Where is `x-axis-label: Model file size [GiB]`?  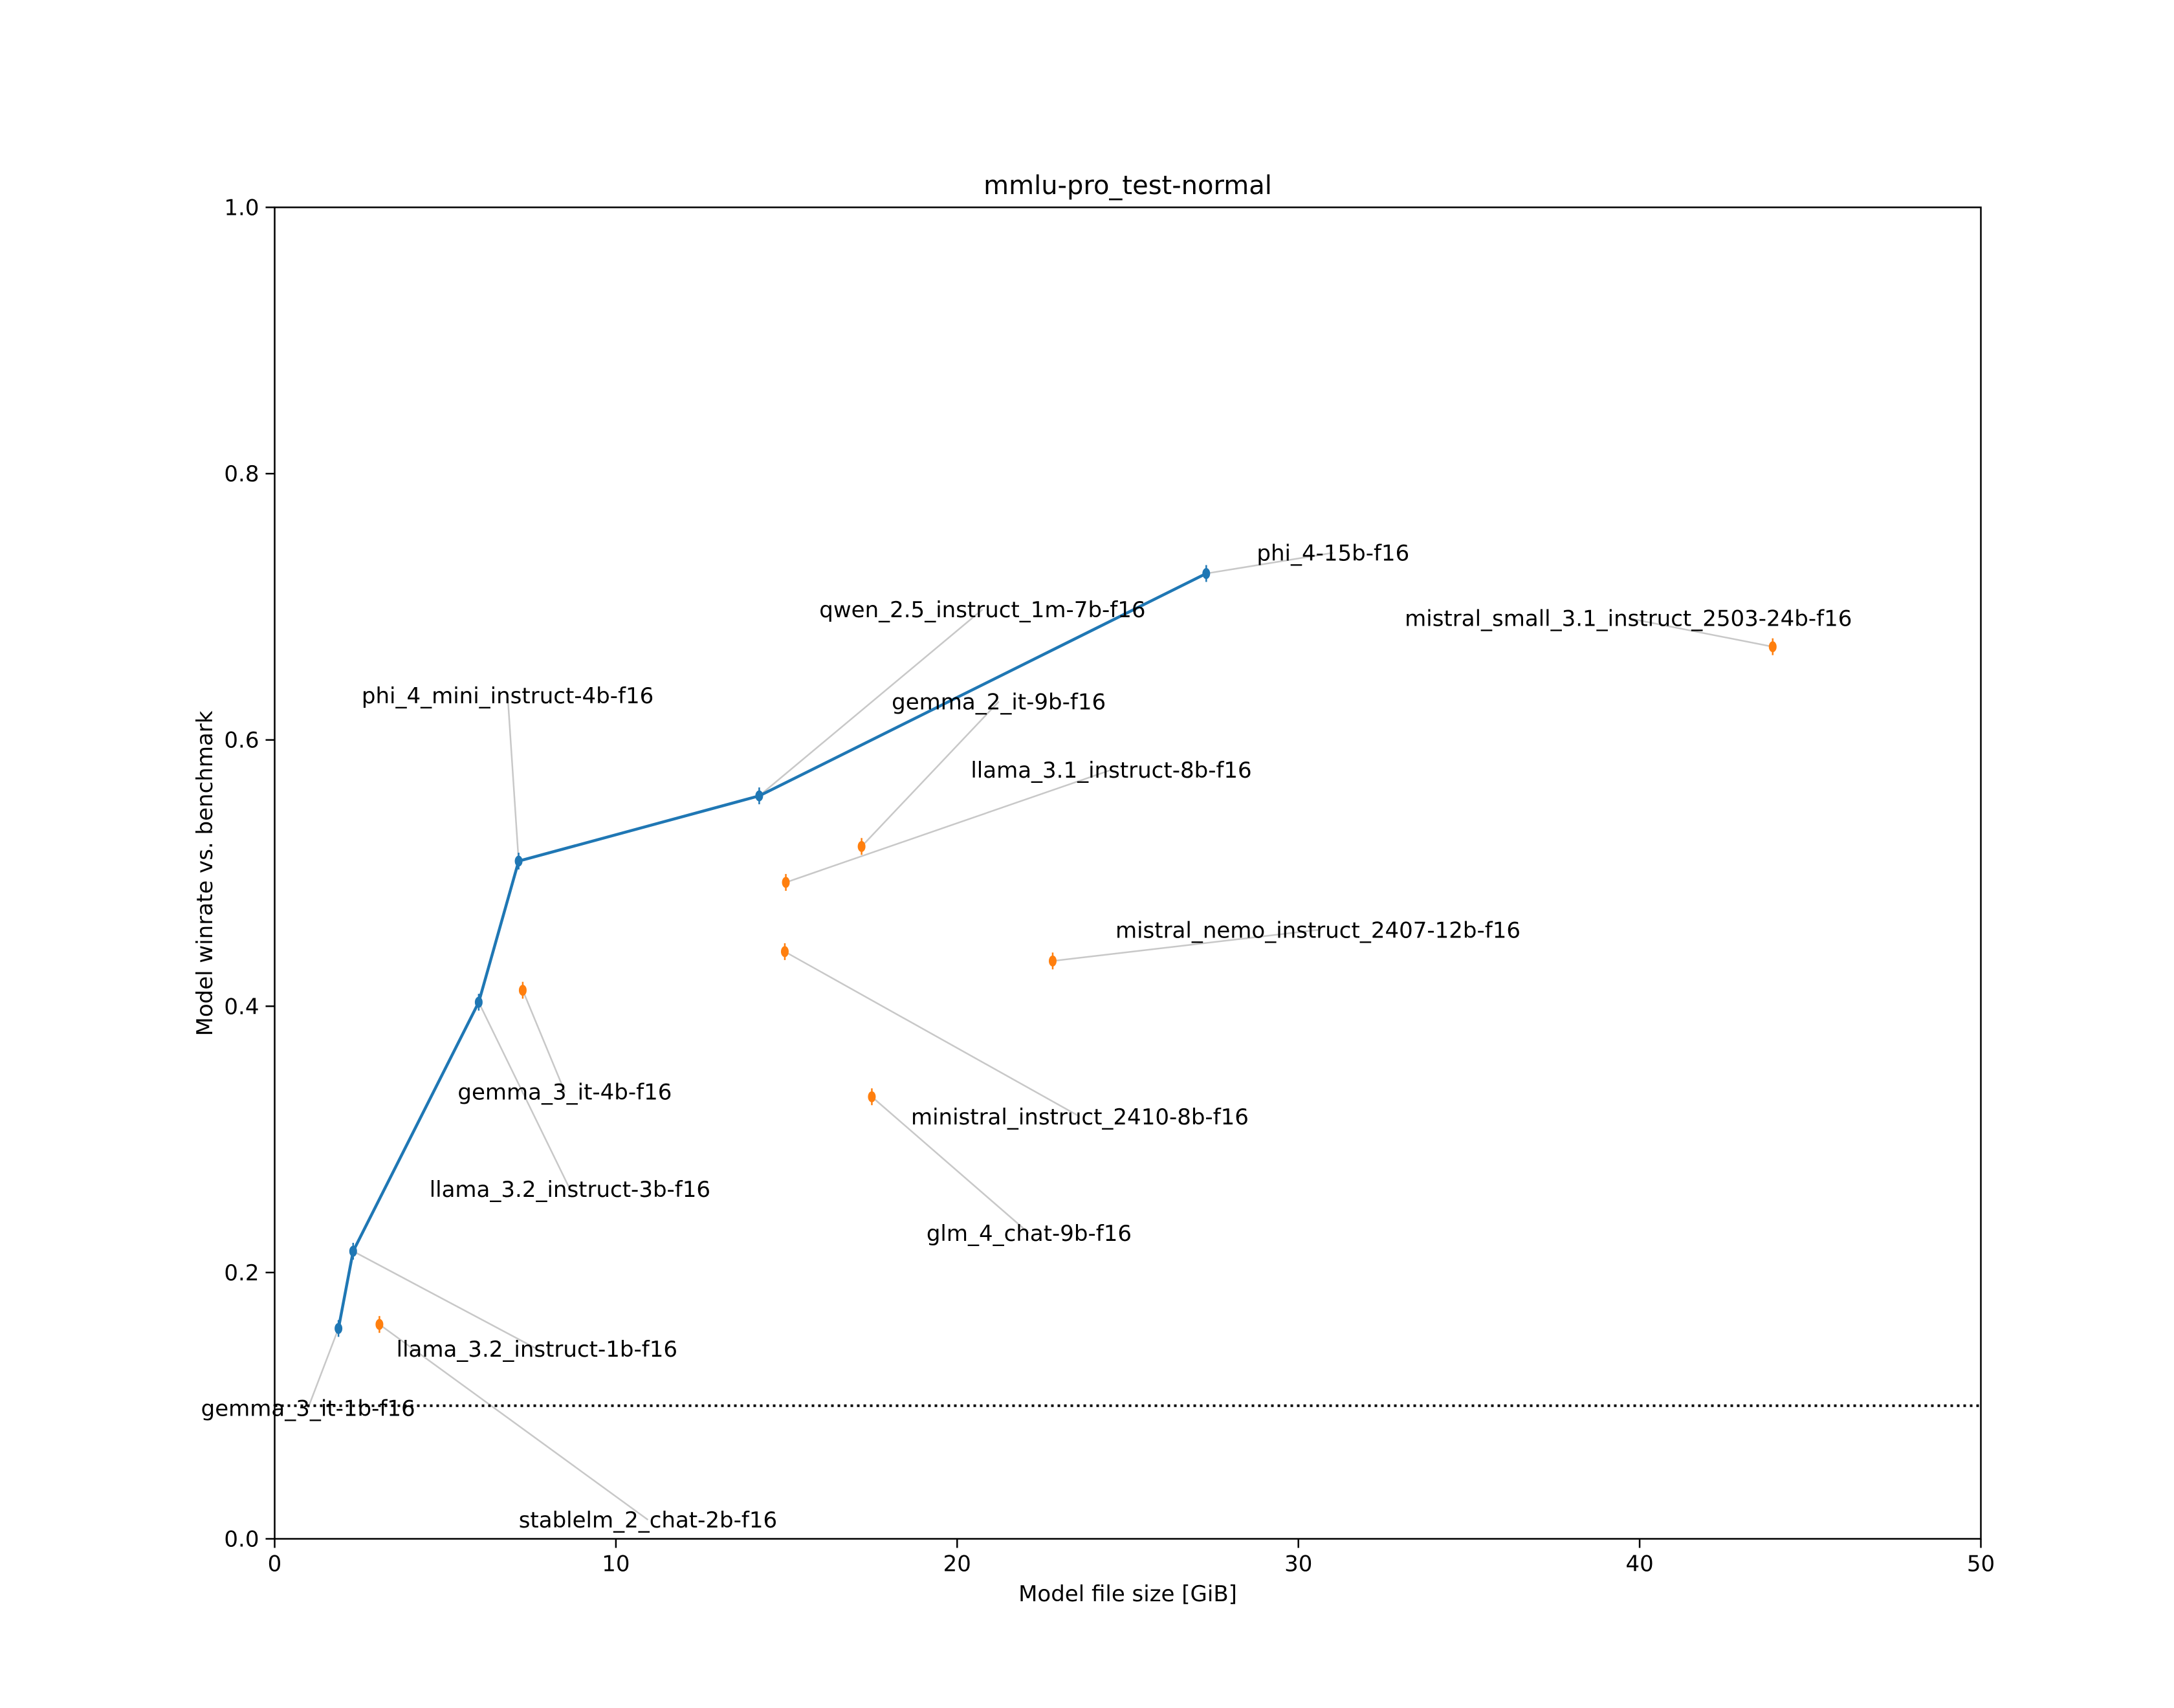
x-axis-label: Model file size [GiB] is located at coordinates (1127, 1594).